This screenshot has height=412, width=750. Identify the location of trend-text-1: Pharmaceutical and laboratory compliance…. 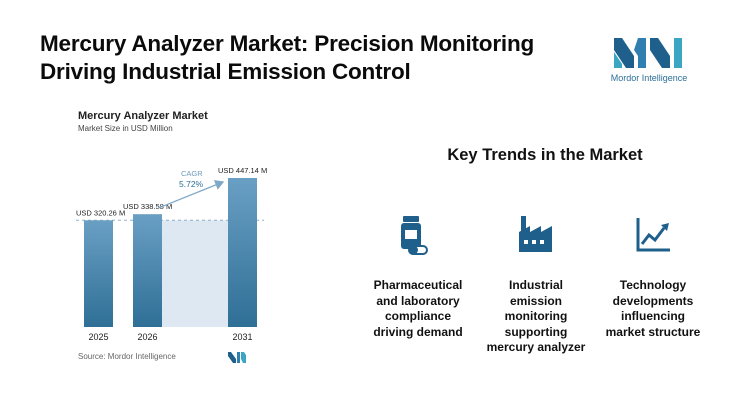
(418, 308).